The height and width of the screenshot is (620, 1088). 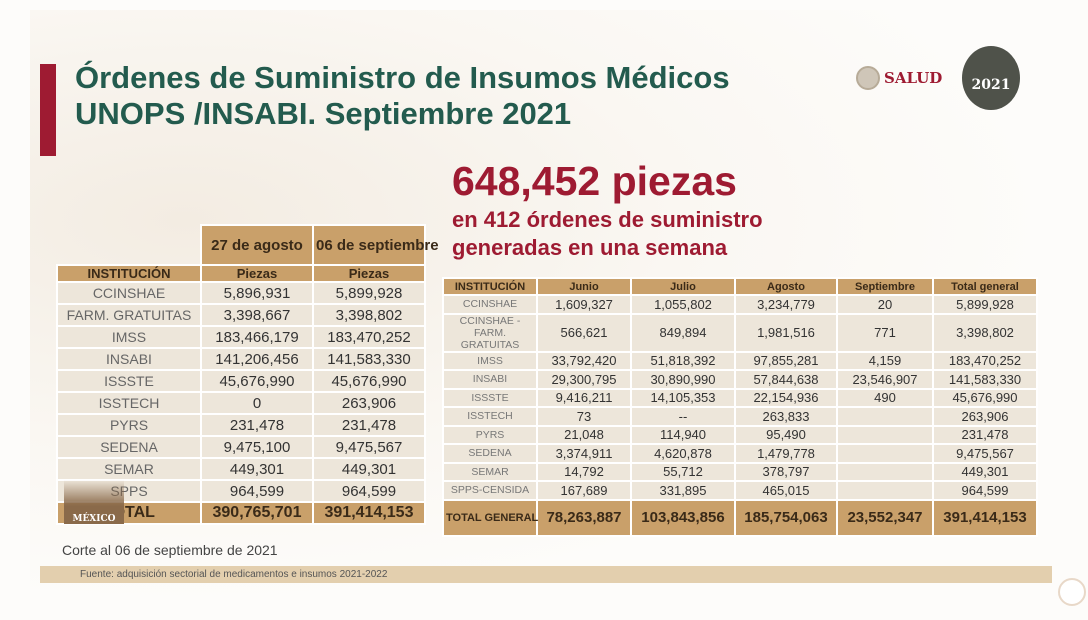 I want to click on date-header: 27 de agosto, so click(x=257, y=245).